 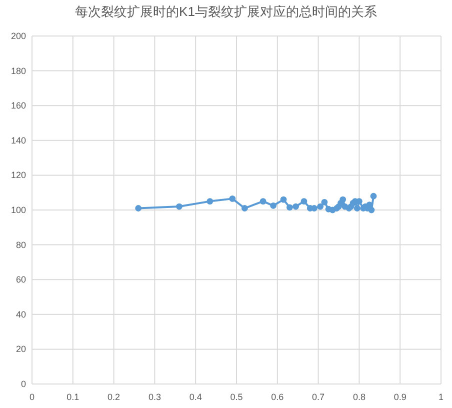 What do you see at coordinates (441, 397) in the screenshot?
I see `x-tick-label: 1` at bounding box center [441, 397].